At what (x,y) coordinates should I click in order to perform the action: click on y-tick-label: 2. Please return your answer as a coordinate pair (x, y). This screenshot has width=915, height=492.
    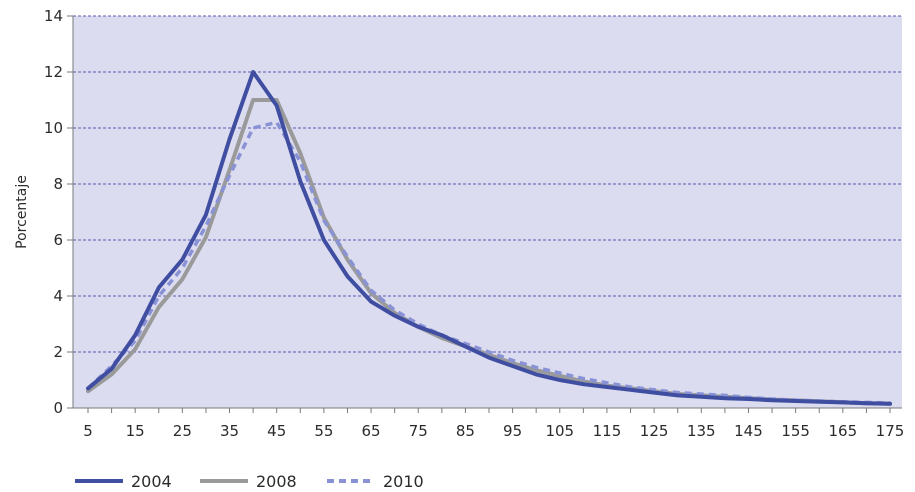
    Looking at the image, I should click on (58, 352).